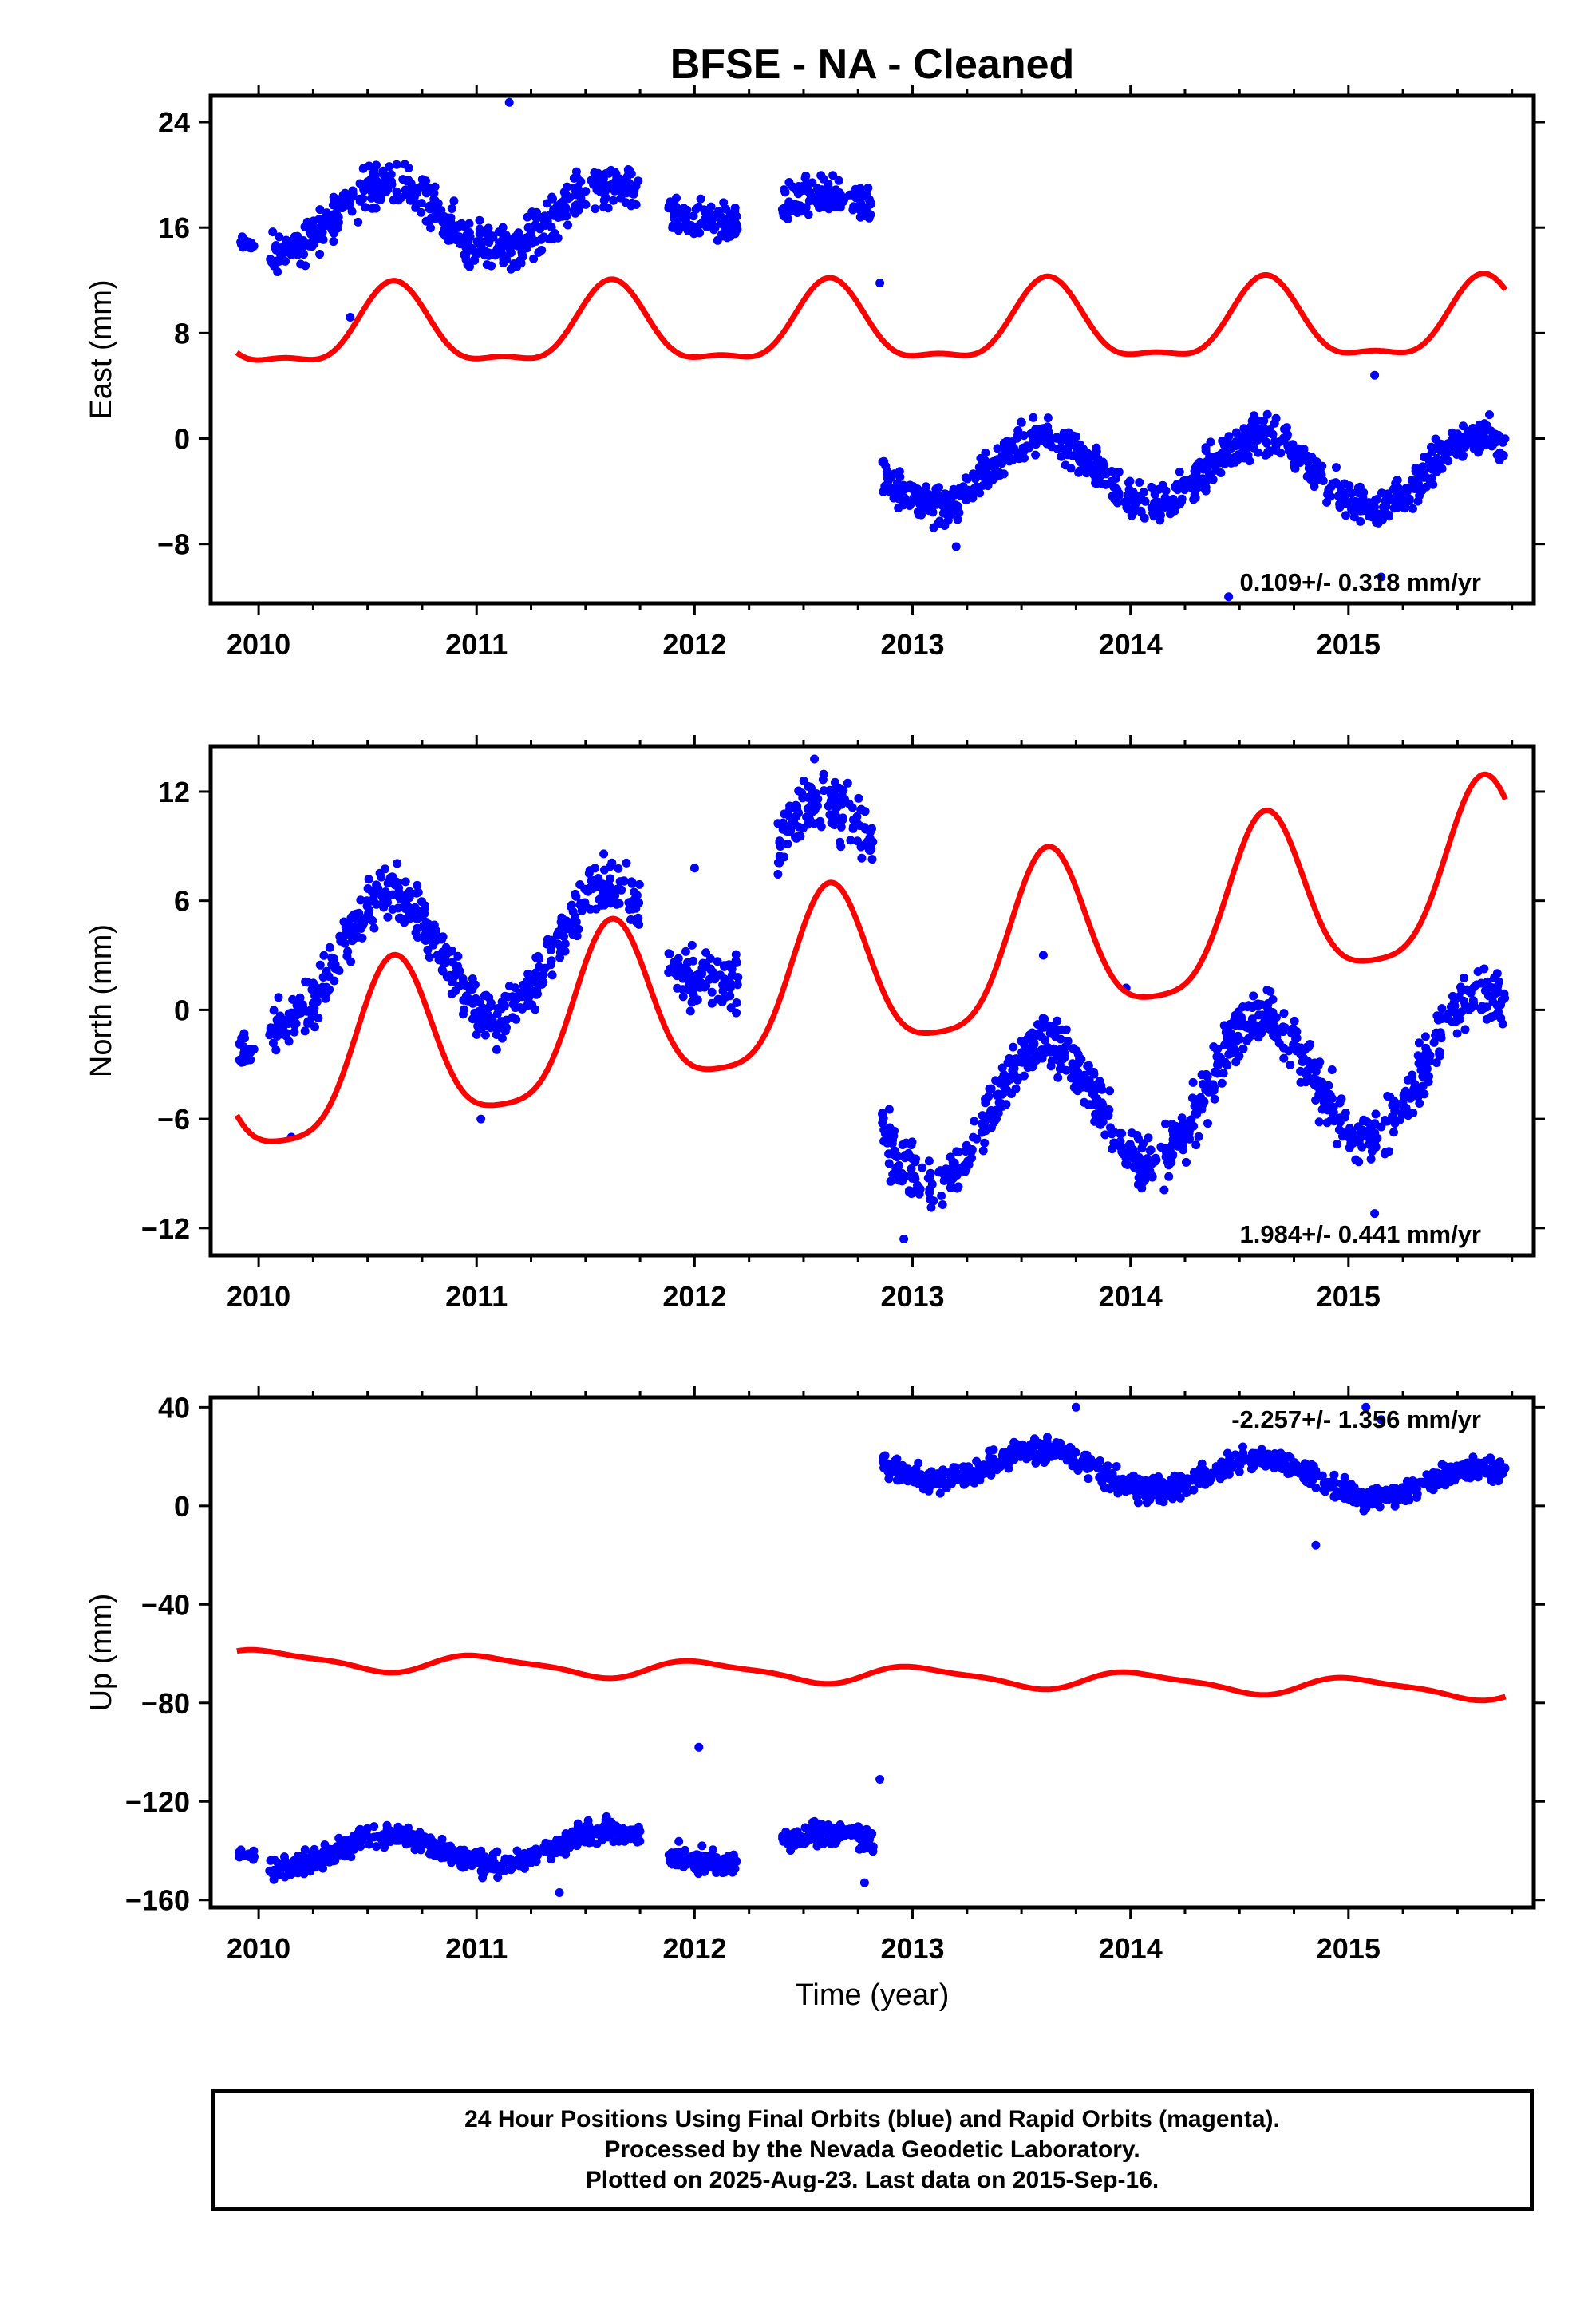  What do you see at coordinates (173, 544) in the screenshot?
I see `east-y-tick-label: −8` at bounding box center [173, 544].